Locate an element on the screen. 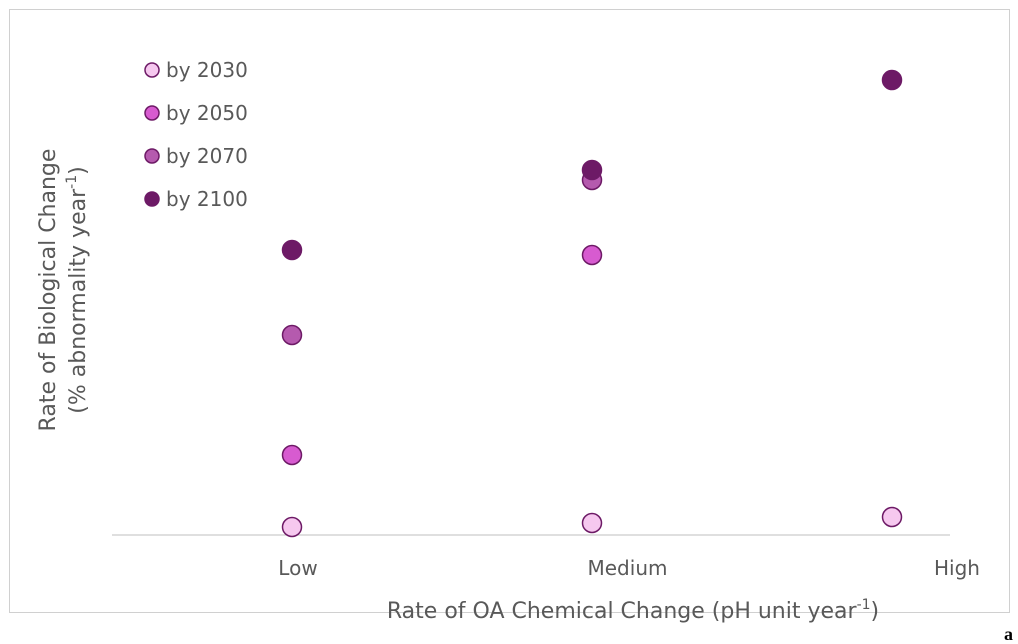 The image size is (1018, 644). x-tick-label: High is located at coordinates (957, 568).